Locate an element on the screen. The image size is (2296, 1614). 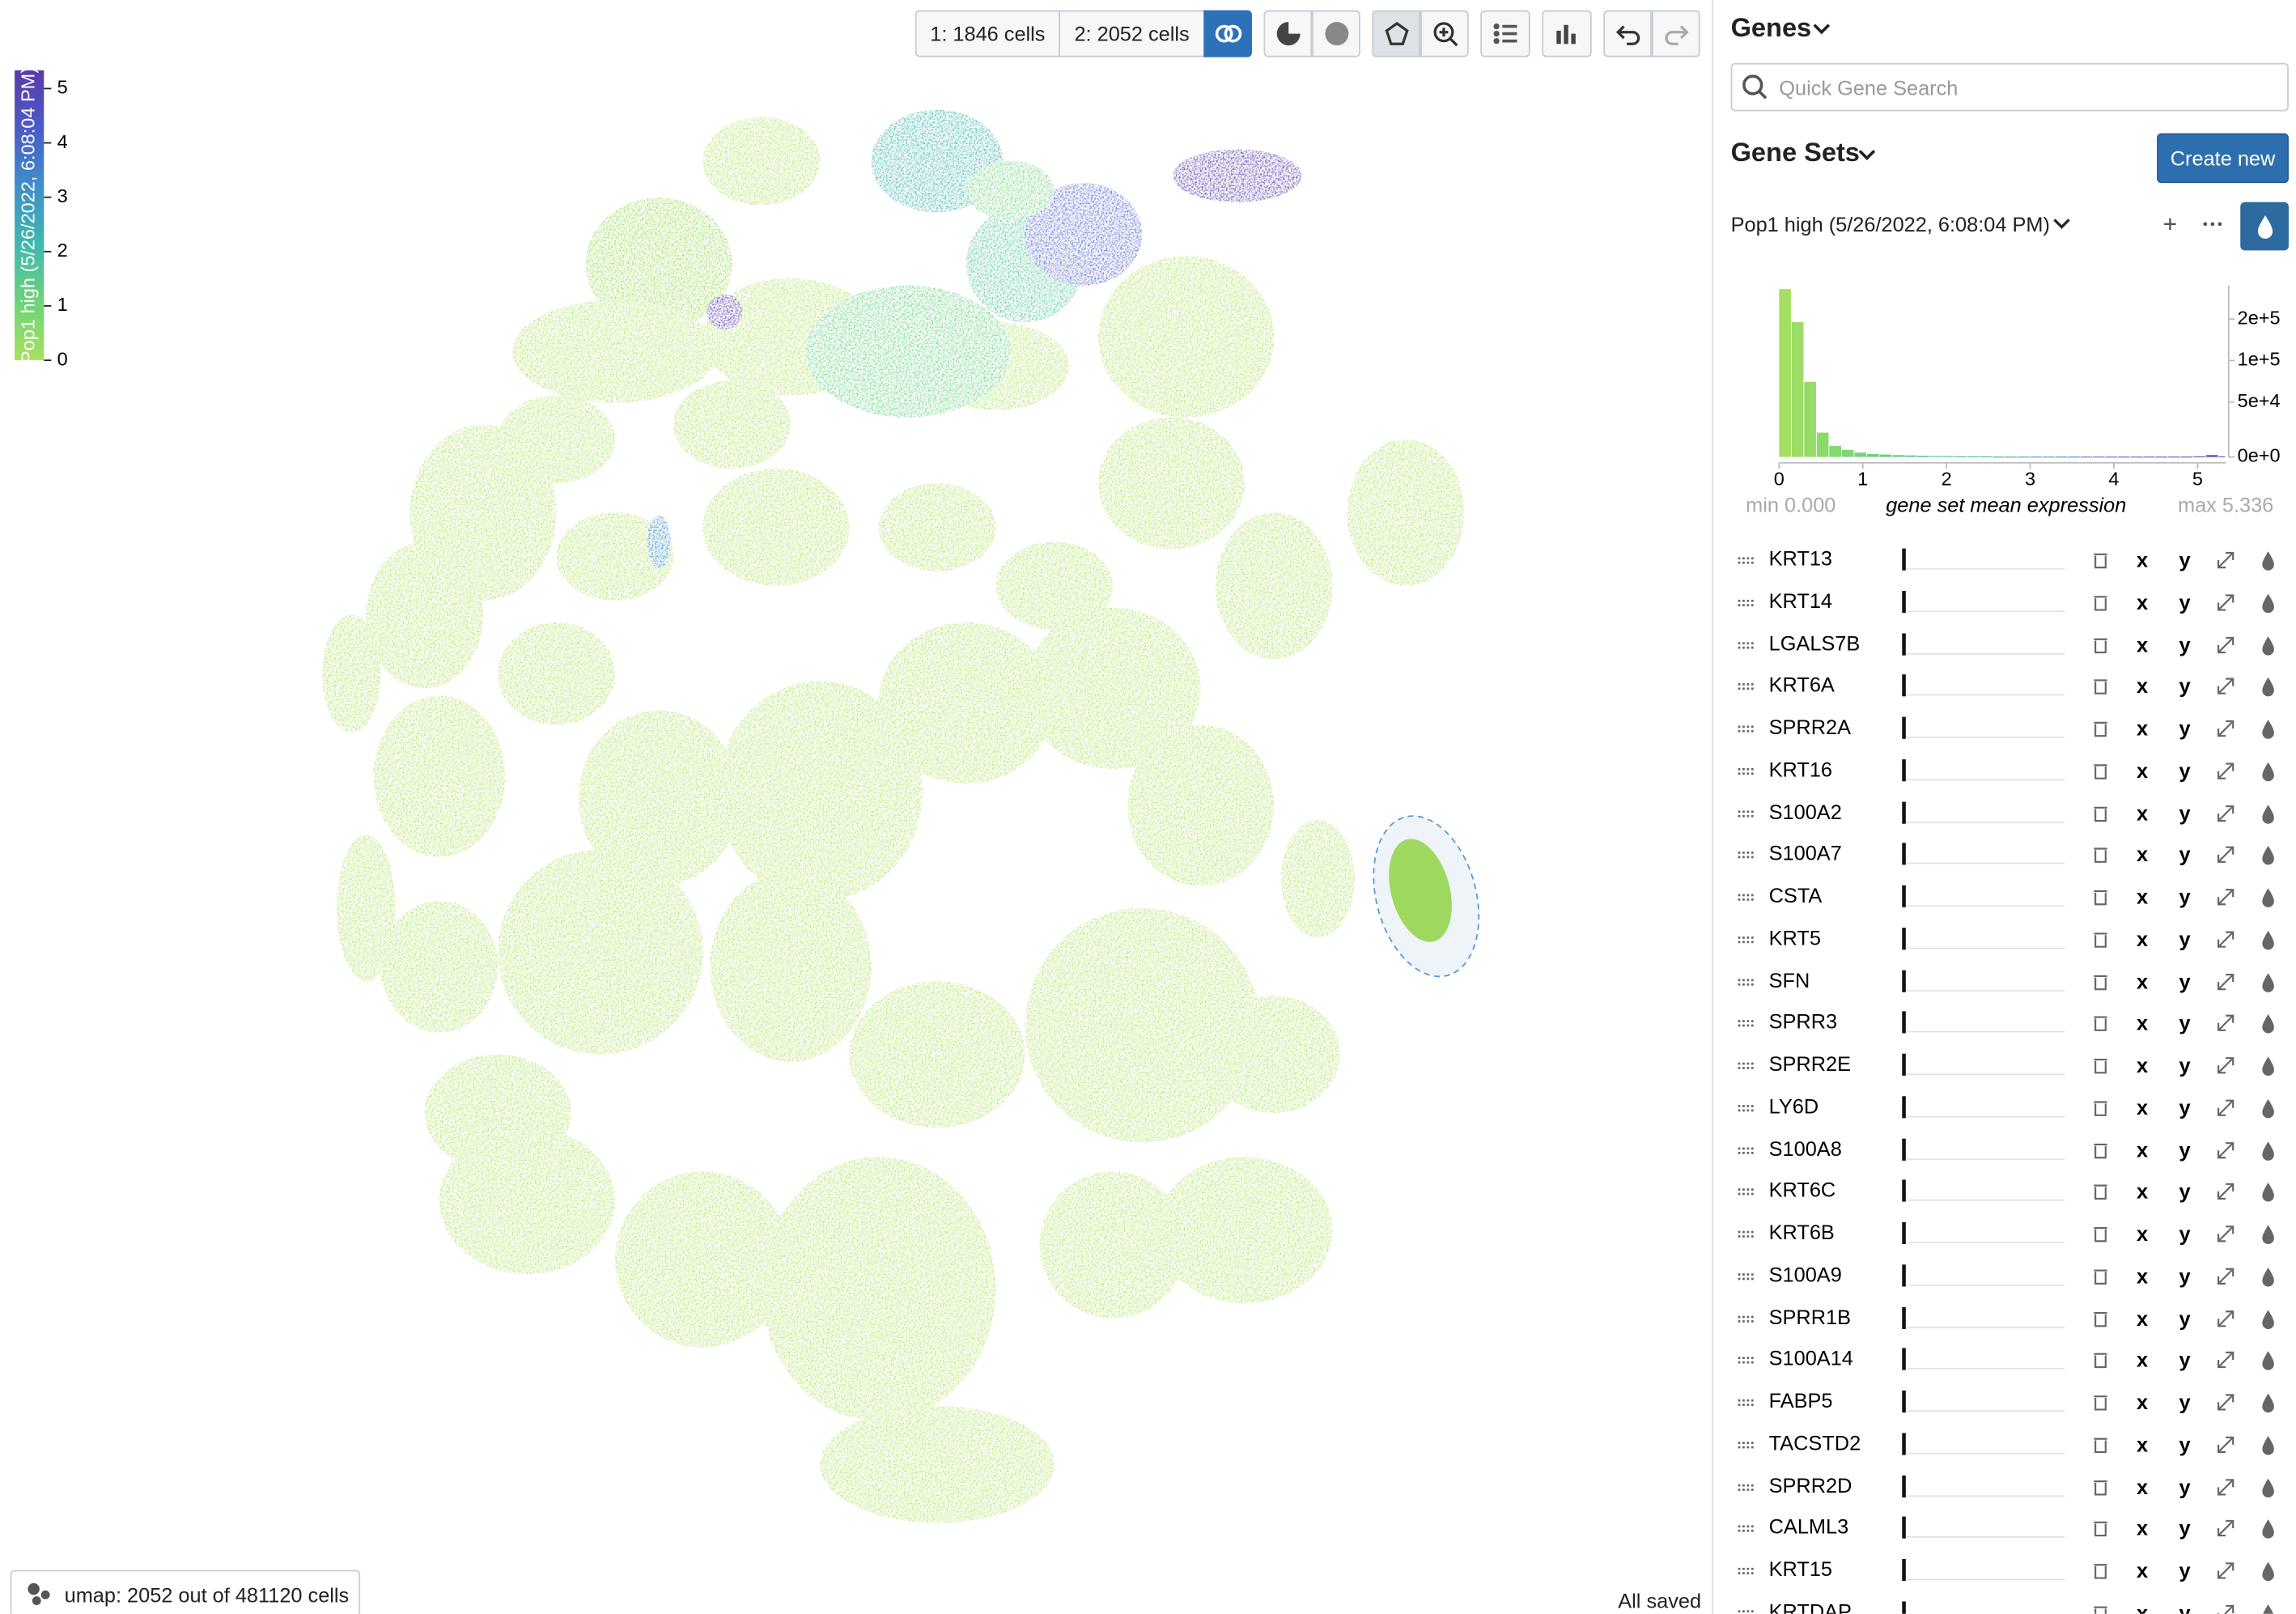
add-gene-button is located at coordinates (2170, 224).